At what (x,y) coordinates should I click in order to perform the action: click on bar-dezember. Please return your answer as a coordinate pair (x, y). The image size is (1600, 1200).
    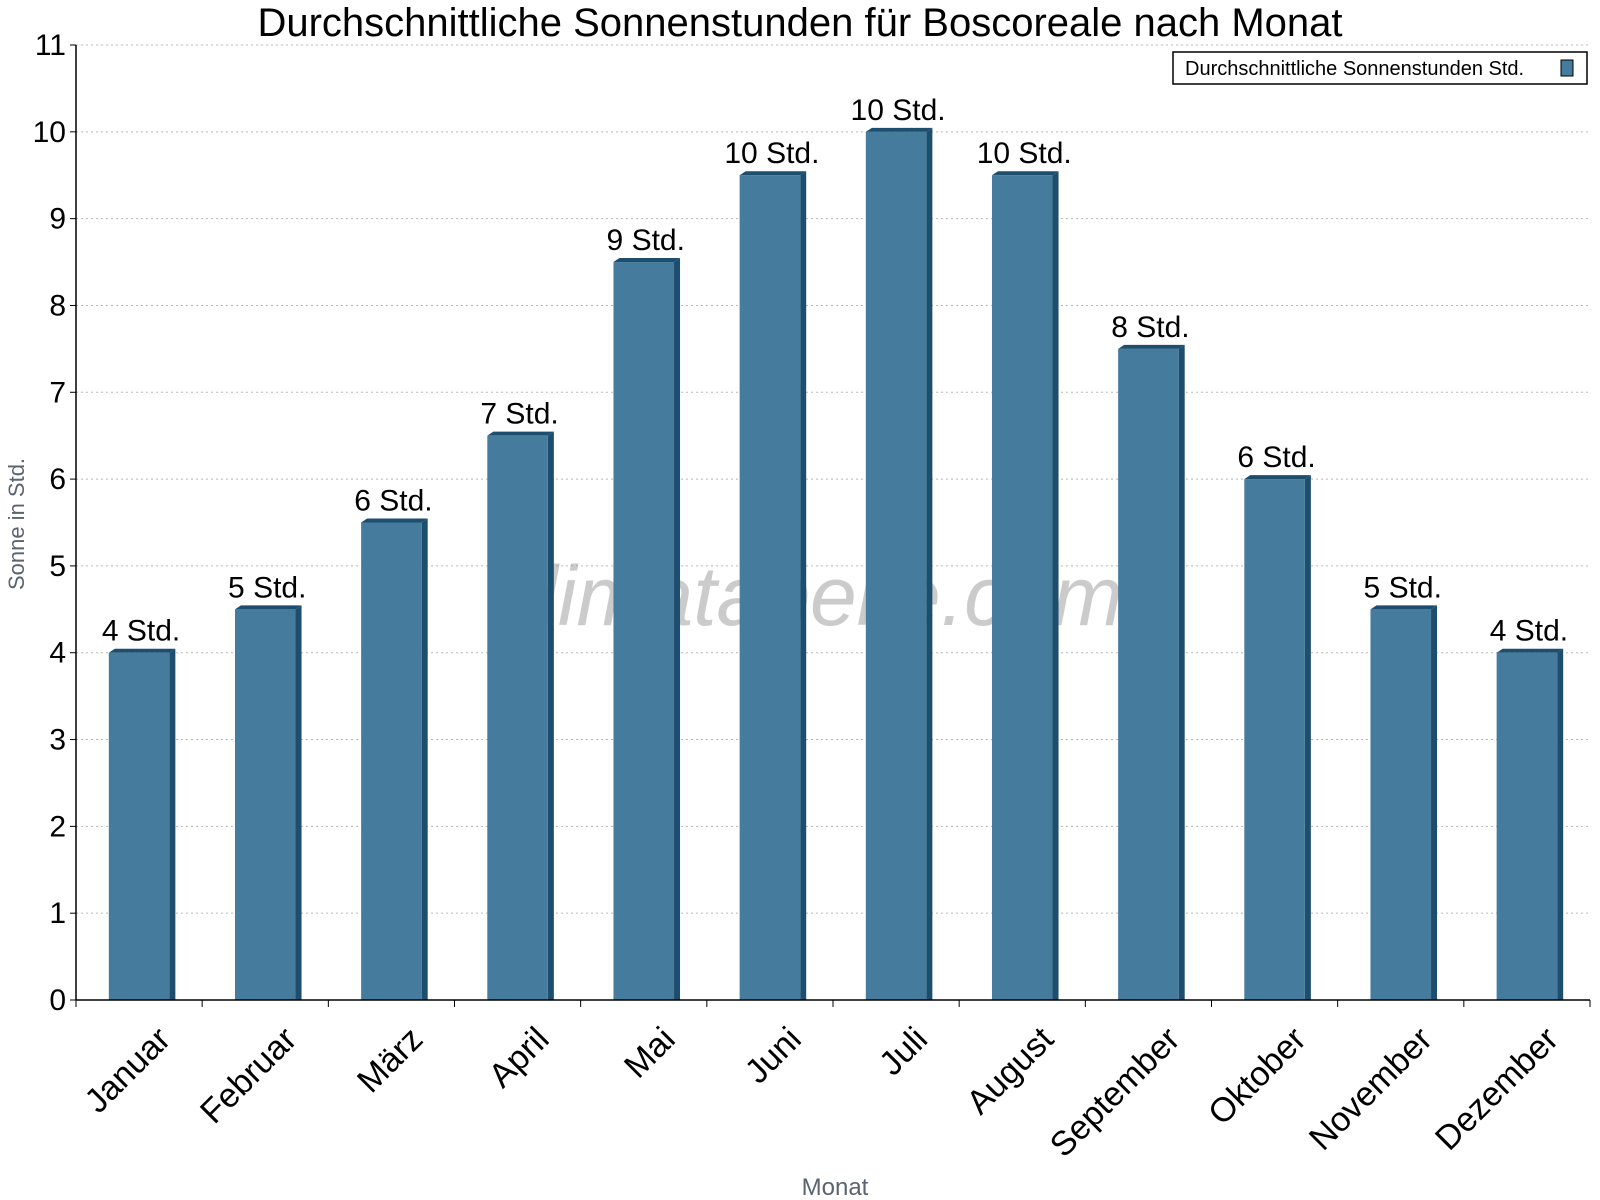
    Looking at the image, I should click on (1530, 824).